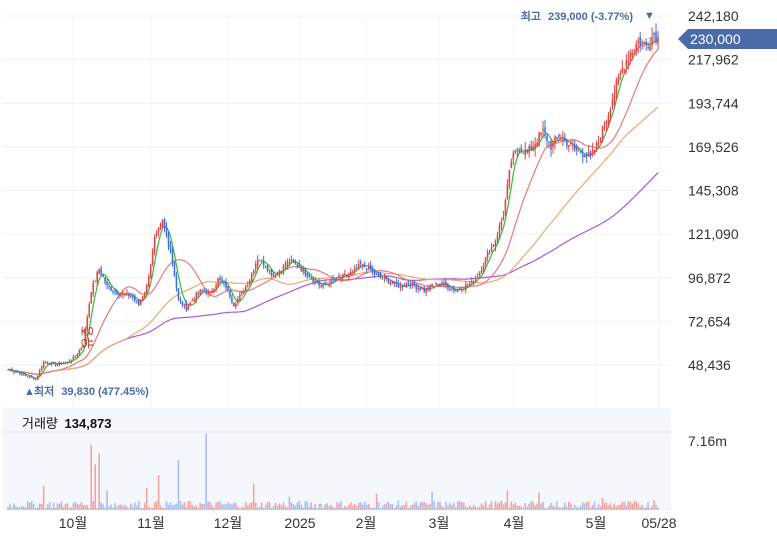 Image resolution: width=777 pixels, height=536 pixels. I want to click on low-annotation-value: 39,830 (477.45%), so click(105, 392).